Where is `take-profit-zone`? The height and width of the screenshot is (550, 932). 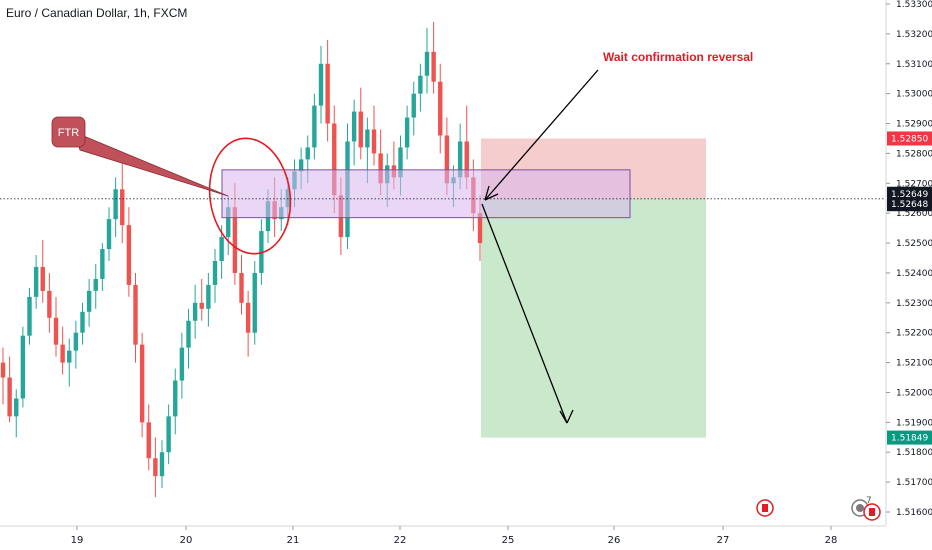 take-profit-zone is located at coordinates (593, 318).